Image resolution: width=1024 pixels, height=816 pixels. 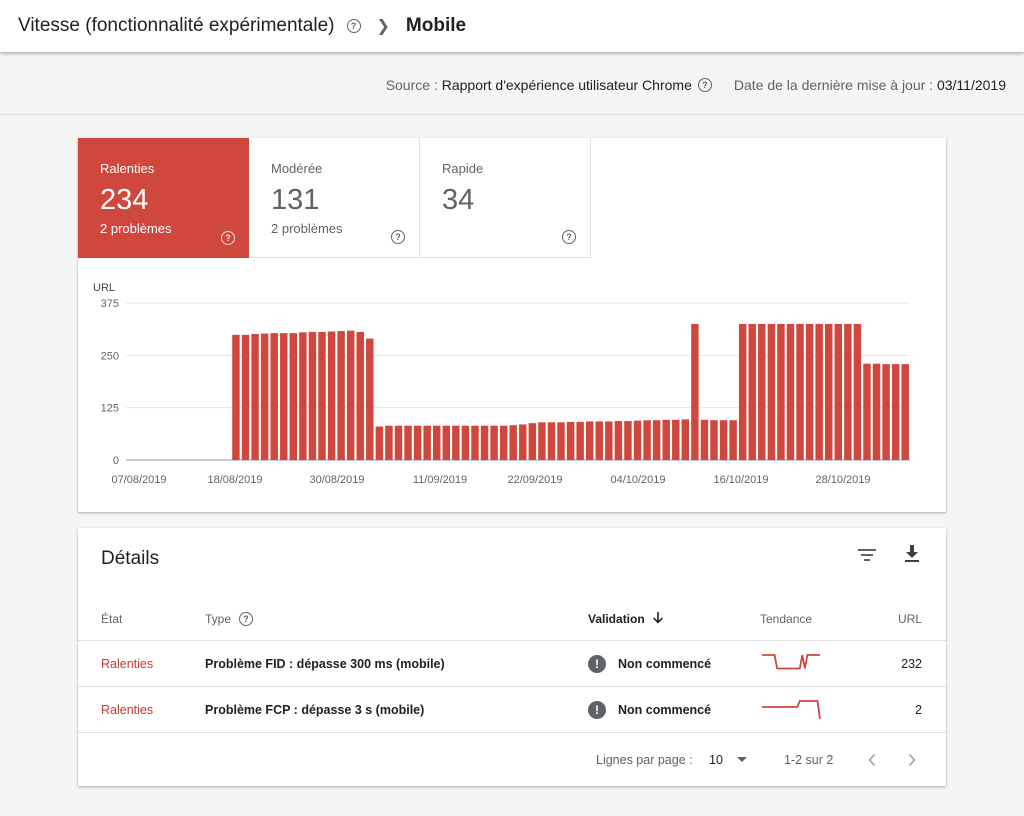 I want to click on tile-moderate: Modérée 131 2 problèmes ?, so click(x=334, y=198).